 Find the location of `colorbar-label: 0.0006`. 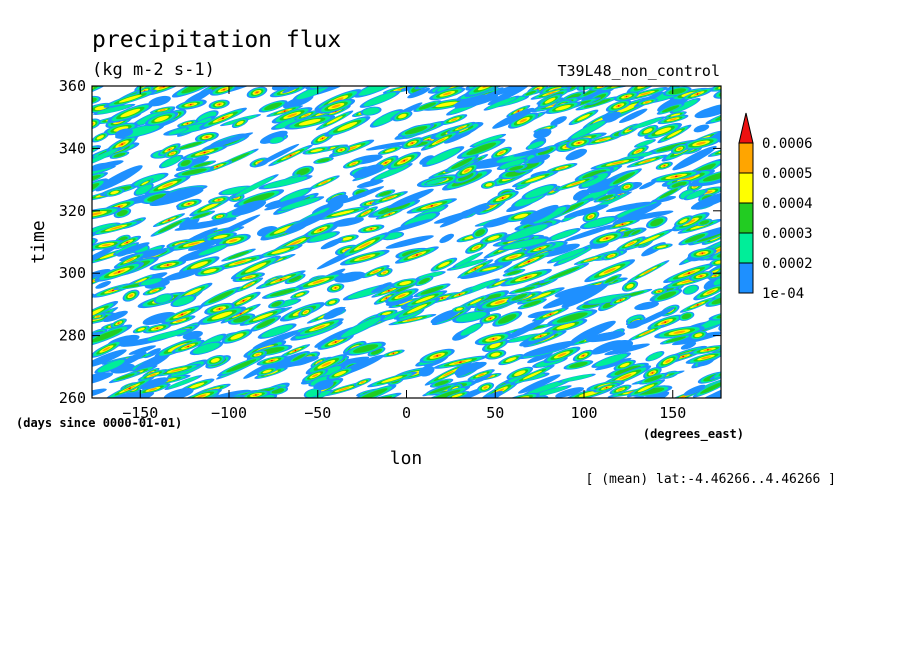

colorbar-label: 0.0006 is located at coordinates (787, 144).